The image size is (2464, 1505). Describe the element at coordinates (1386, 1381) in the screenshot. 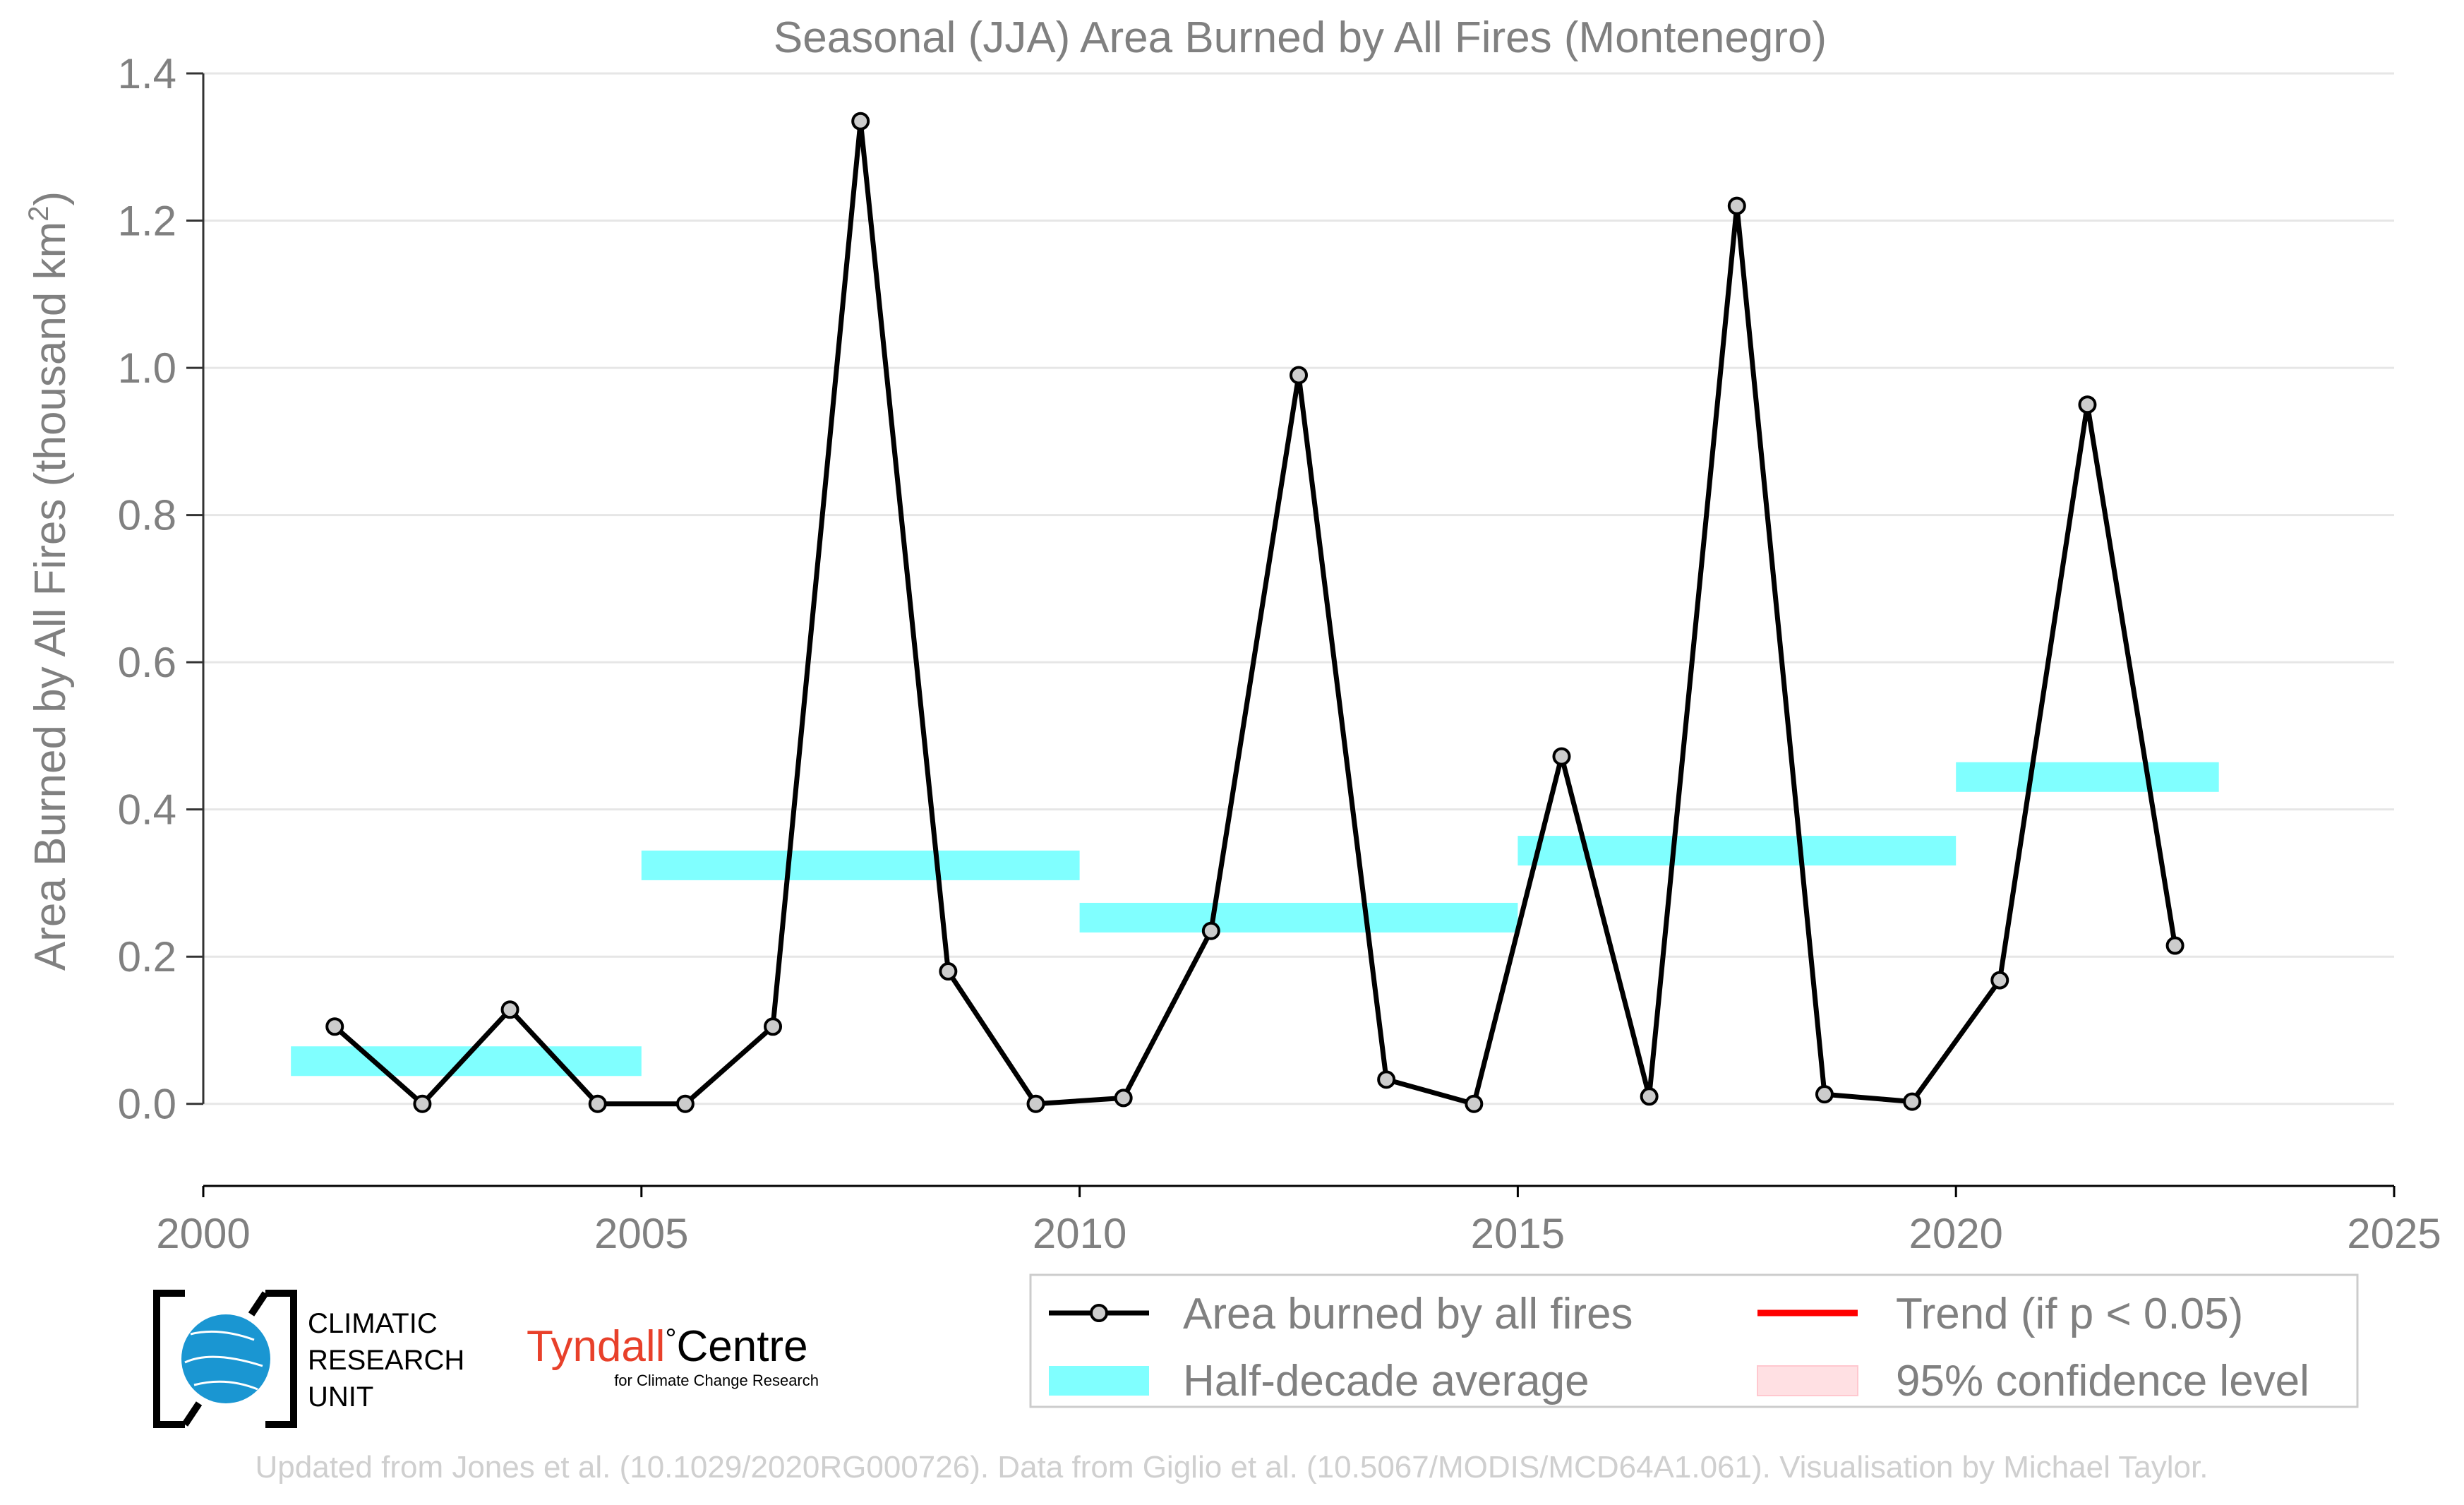

I see `legend-label-half-decade: Half-decade average` at that location.